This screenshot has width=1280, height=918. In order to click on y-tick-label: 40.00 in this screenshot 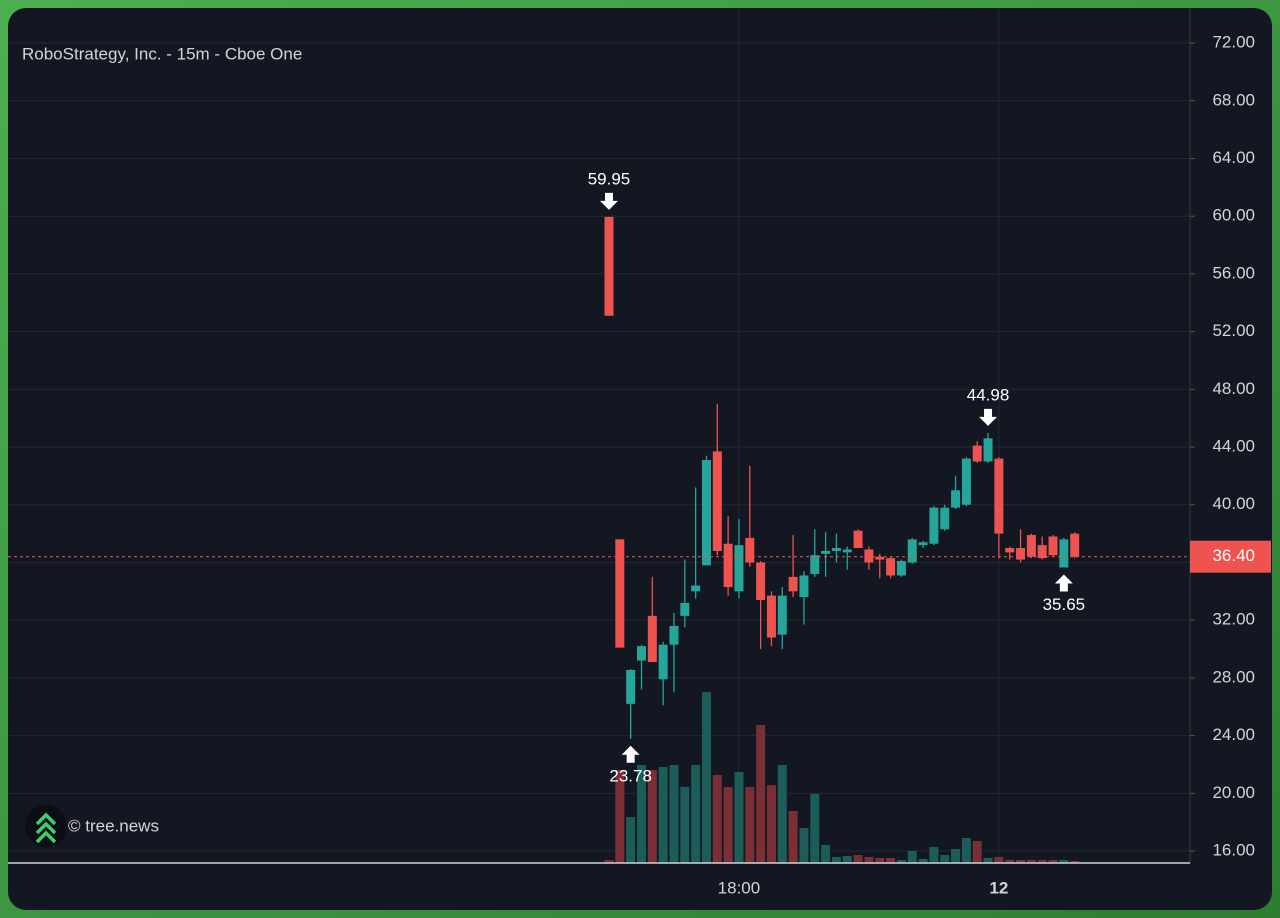, I will do `click(1233, 503)`.